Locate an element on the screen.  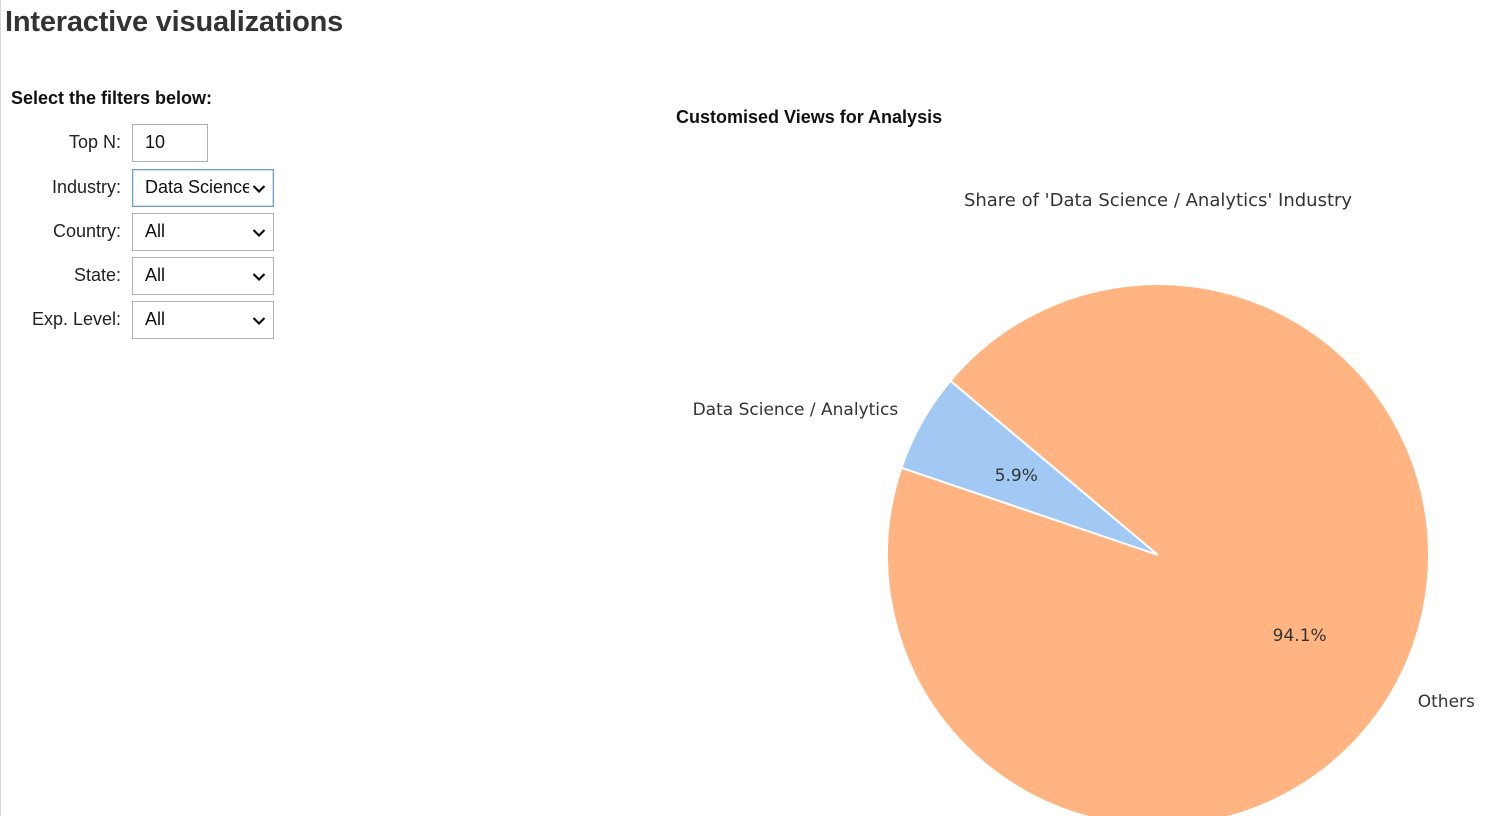
state-selected-value: All is located at coordinates (155, 275).